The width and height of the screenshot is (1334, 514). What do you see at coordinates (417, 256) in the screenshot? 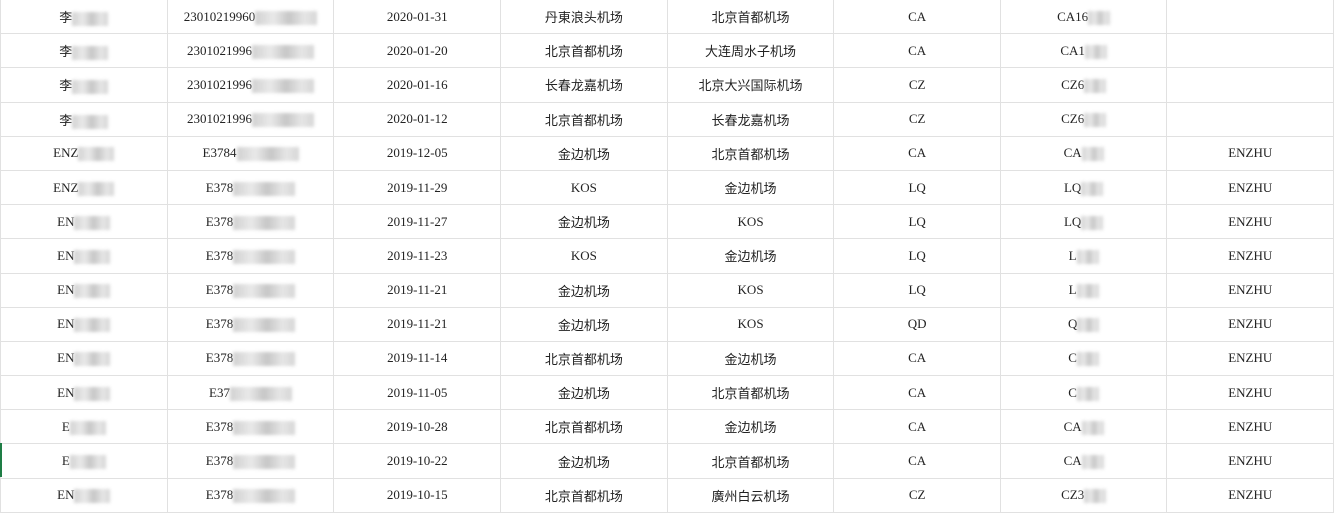
I see `cell-date: 2019-11-23` at bounding box center [417, 256].